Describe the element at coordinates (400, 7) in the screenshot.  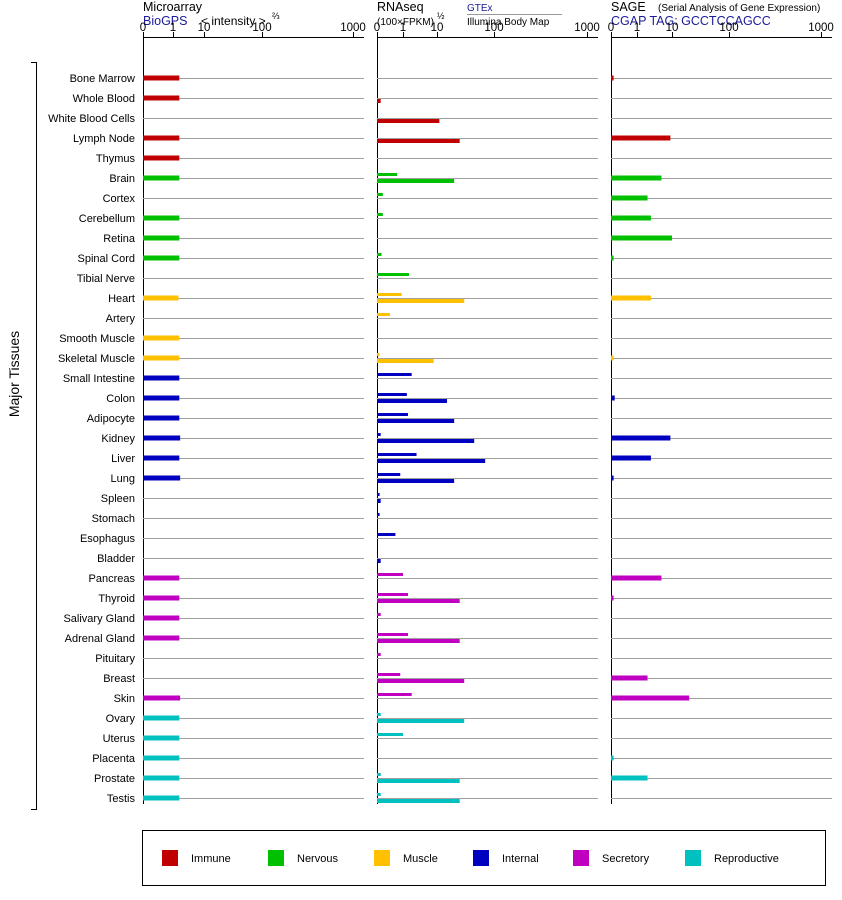
I see `rnaseq-title: RNAseq` at that location.